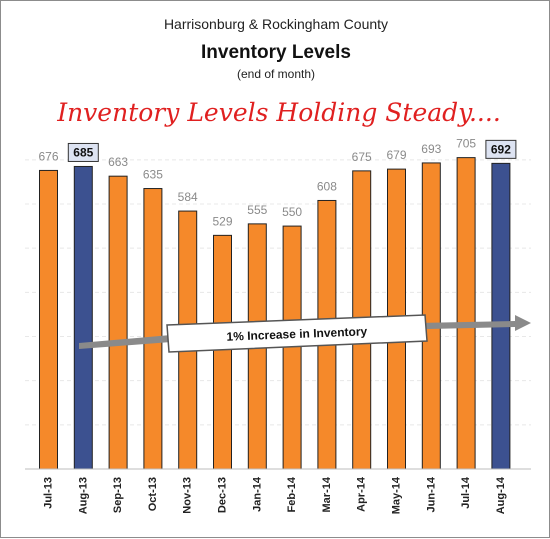  I want to click on category-label-sep-13: Sep-13, so click(118, 495).